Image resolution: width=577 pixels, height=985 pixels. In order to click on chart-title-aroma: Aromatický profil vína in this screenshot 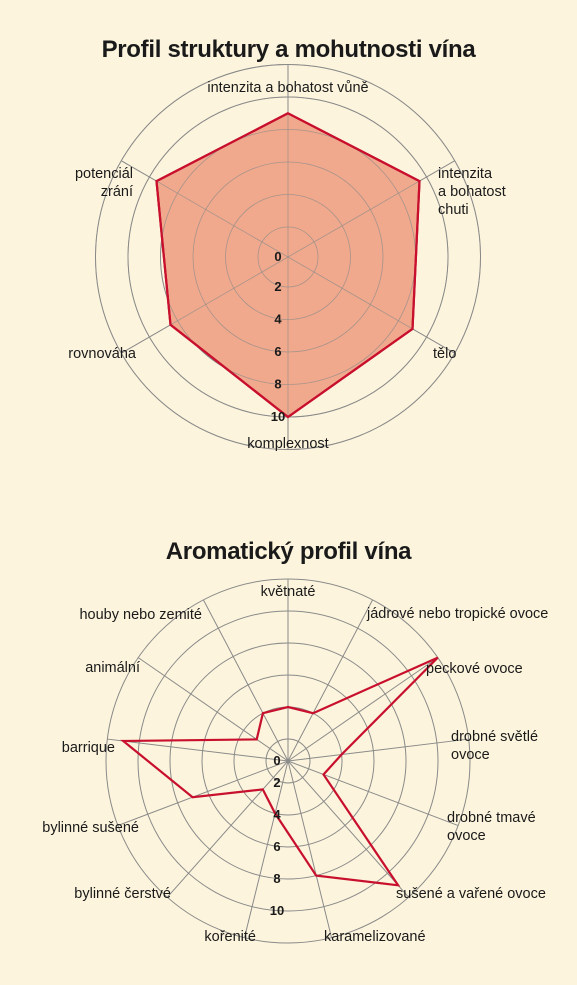, I will do `click(288, 551)`.